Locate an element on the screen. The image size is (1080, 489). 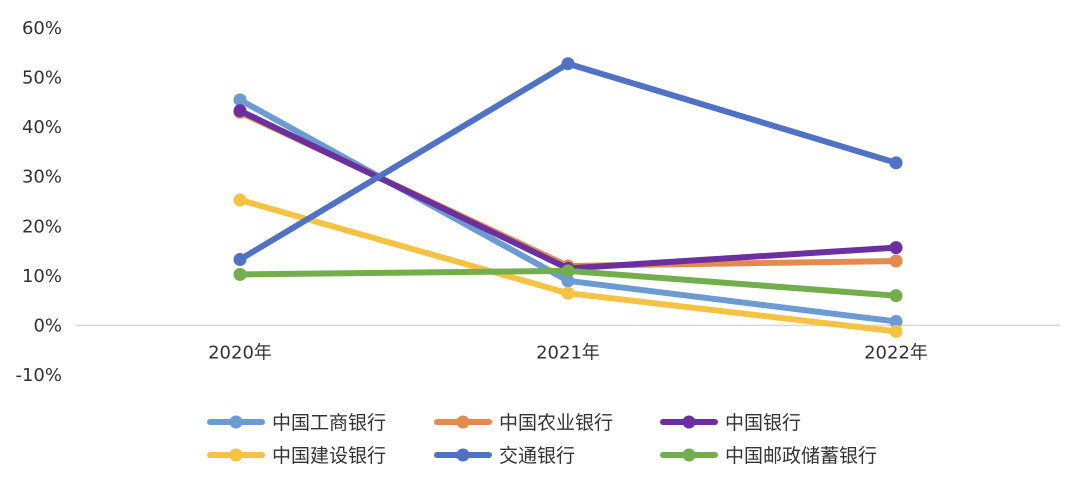
legend-item: 中国邮政储蓄银行 is located at coordinates (768, 456).